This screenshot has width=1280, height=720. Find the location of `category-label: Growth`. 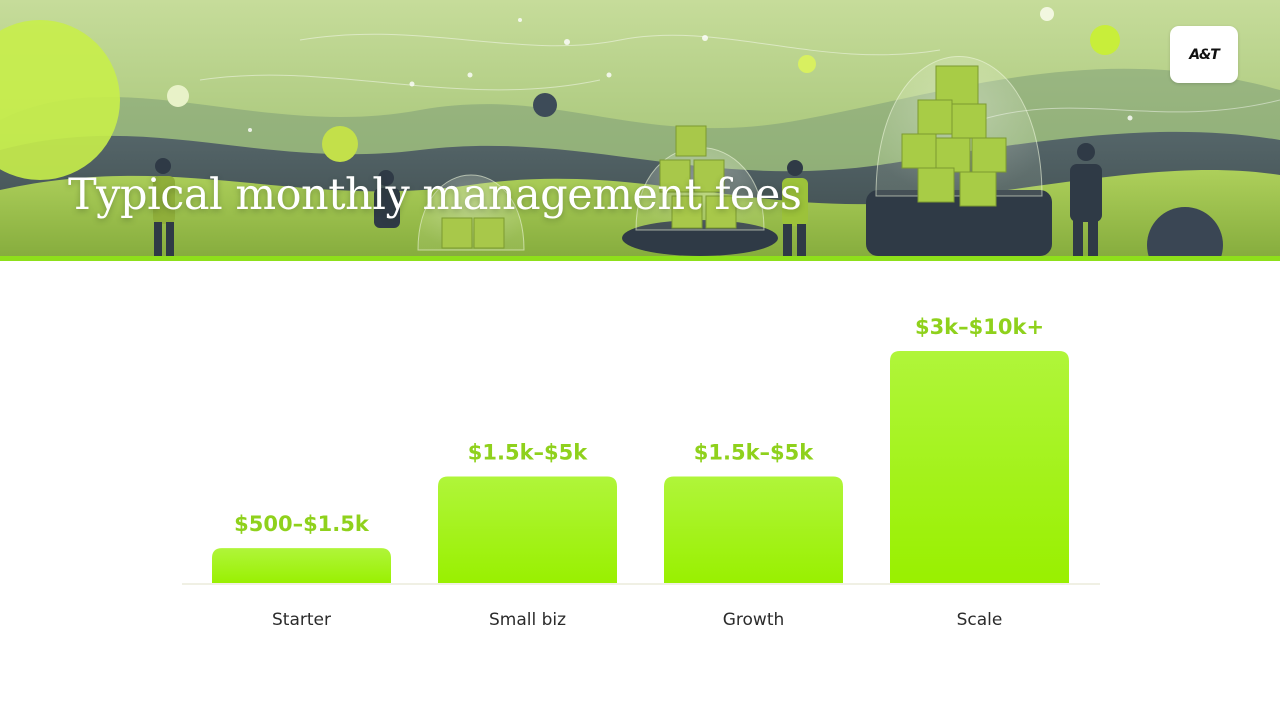

category-label: Growth is located at coordinates (754, 620).